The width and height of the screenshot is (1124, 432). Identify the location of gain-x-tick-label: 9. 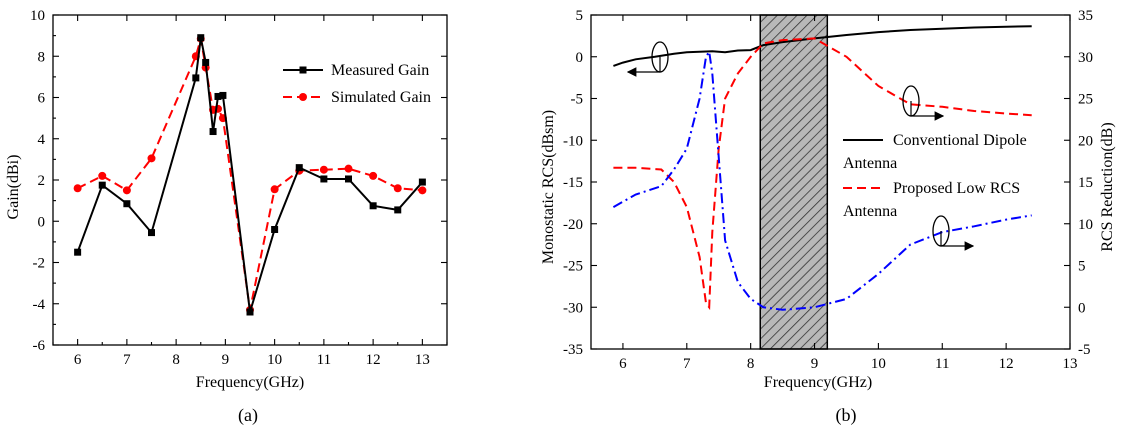
(226, 360).